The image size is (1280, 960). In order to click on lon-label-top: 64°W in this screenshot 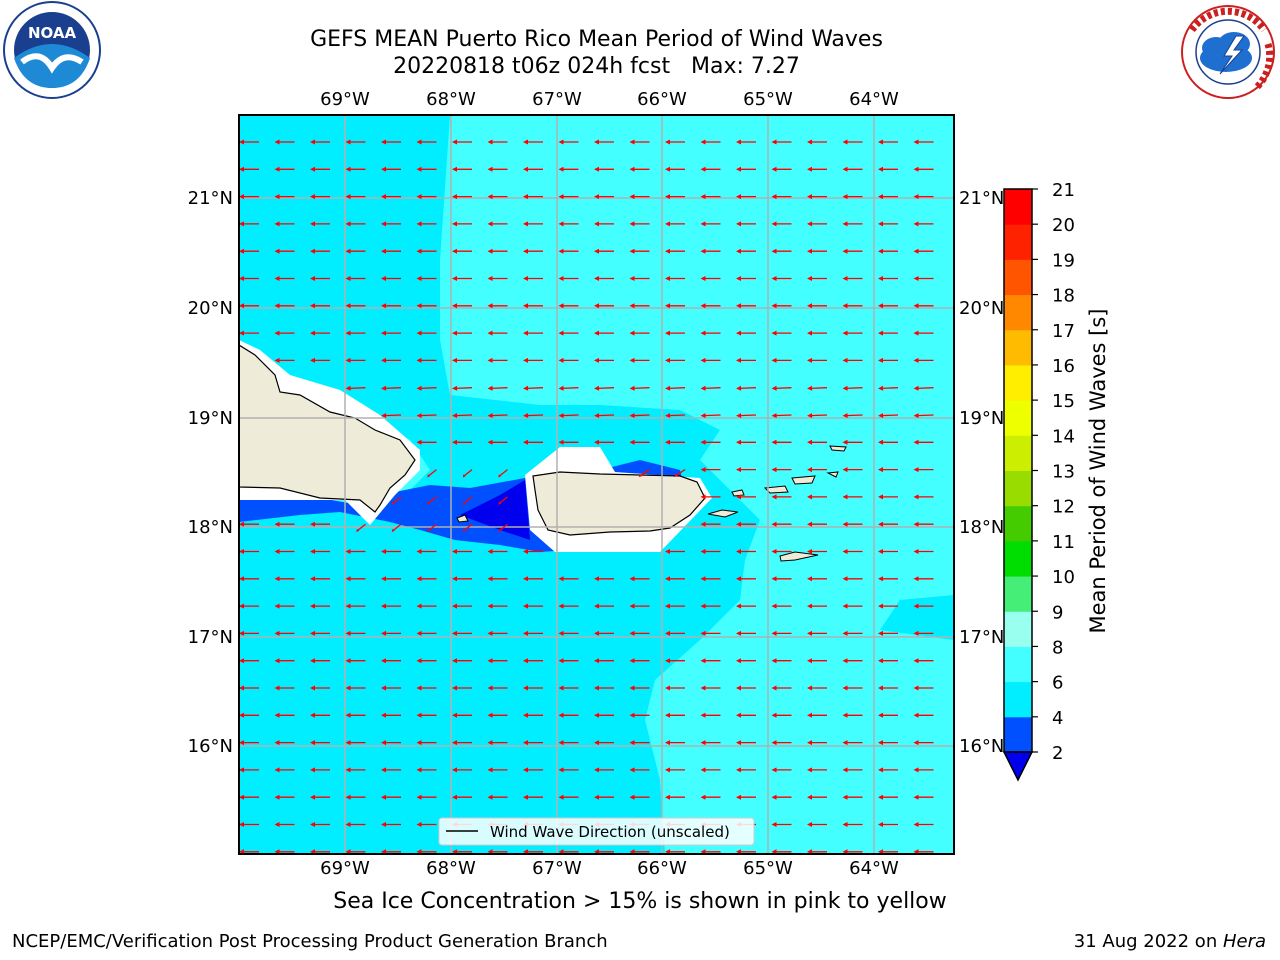, I will do `click(874, 99)`.